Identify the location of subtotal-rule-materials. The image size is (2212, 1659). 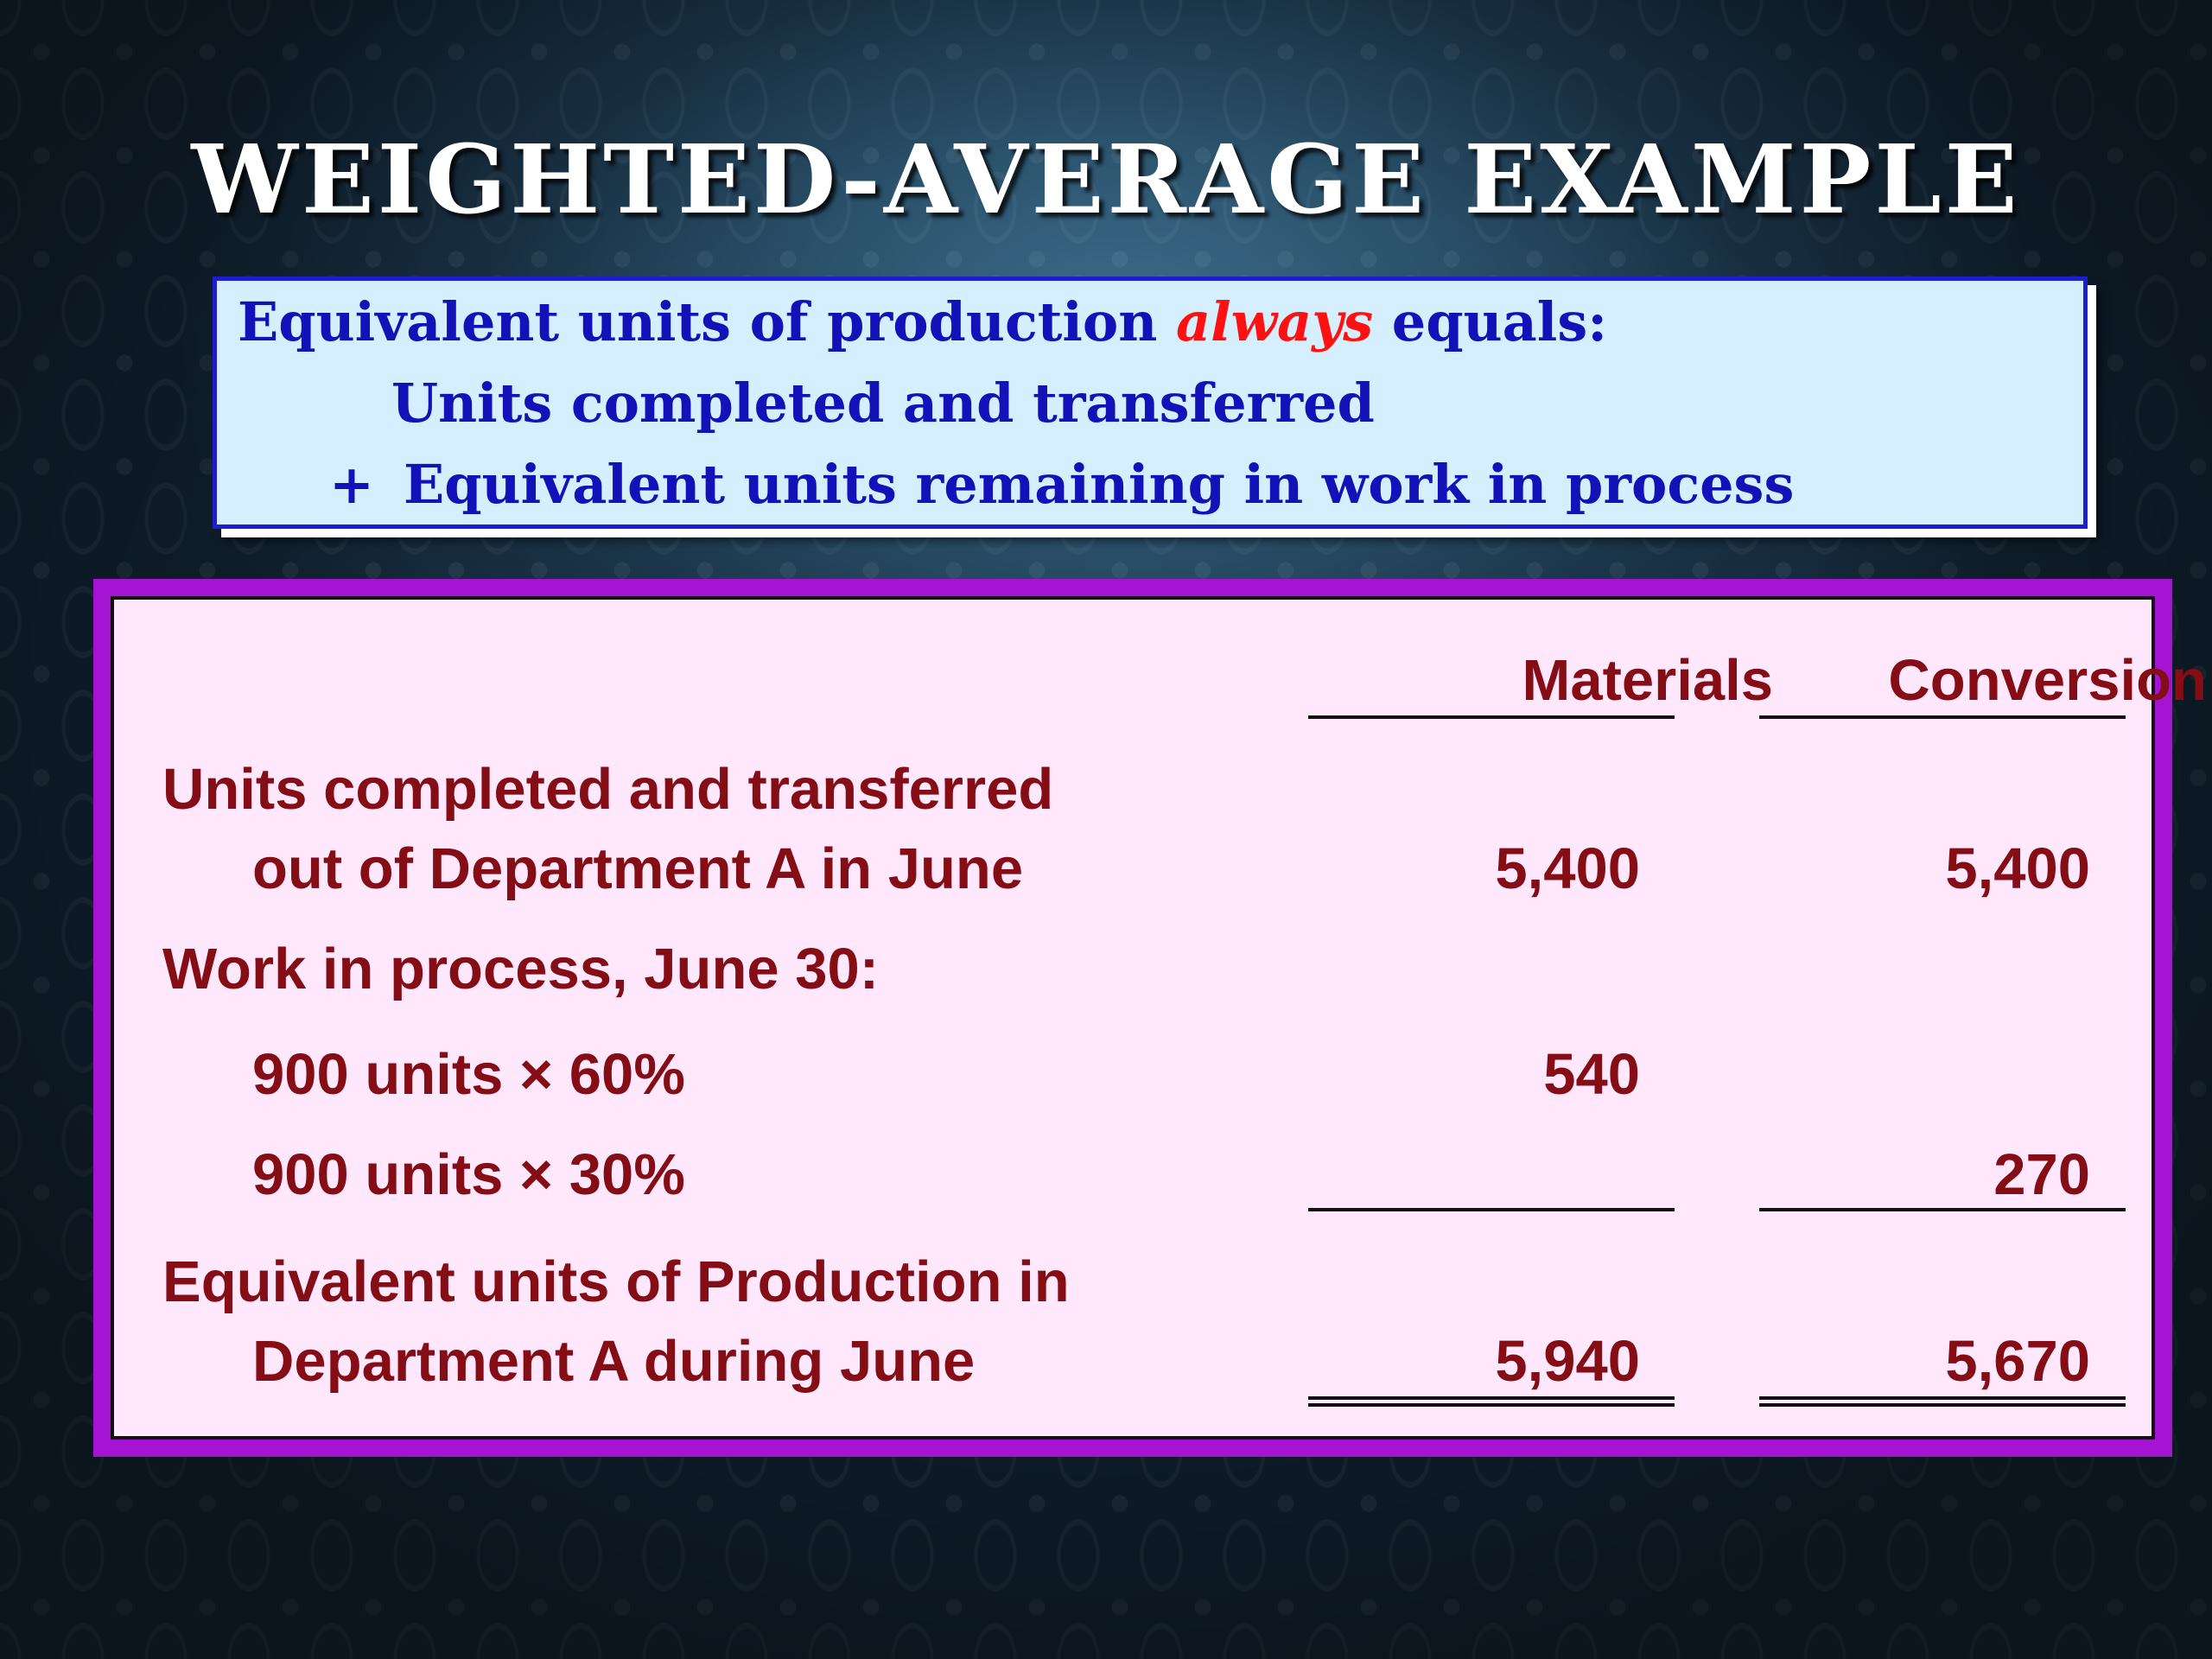
(1491, 1209).